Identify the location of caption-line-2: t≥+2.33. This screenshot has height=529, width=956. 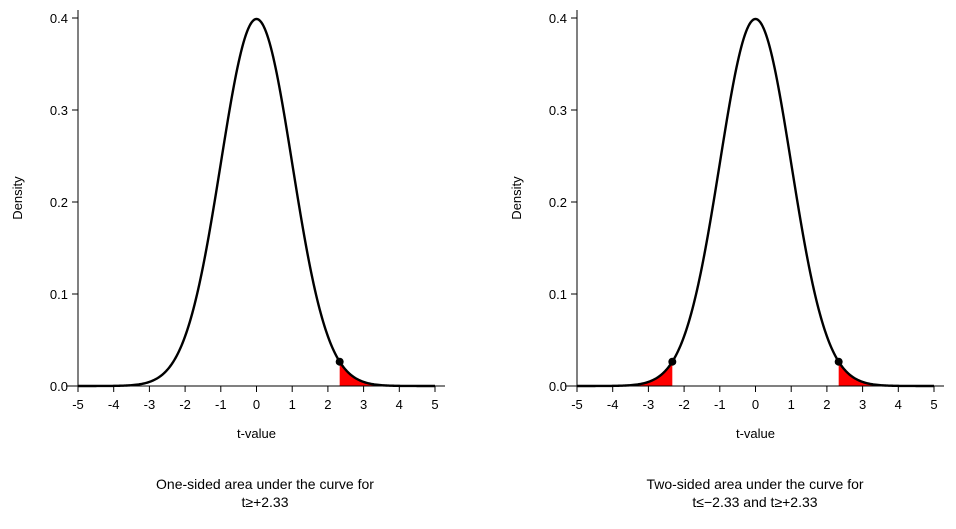
(265, 502).